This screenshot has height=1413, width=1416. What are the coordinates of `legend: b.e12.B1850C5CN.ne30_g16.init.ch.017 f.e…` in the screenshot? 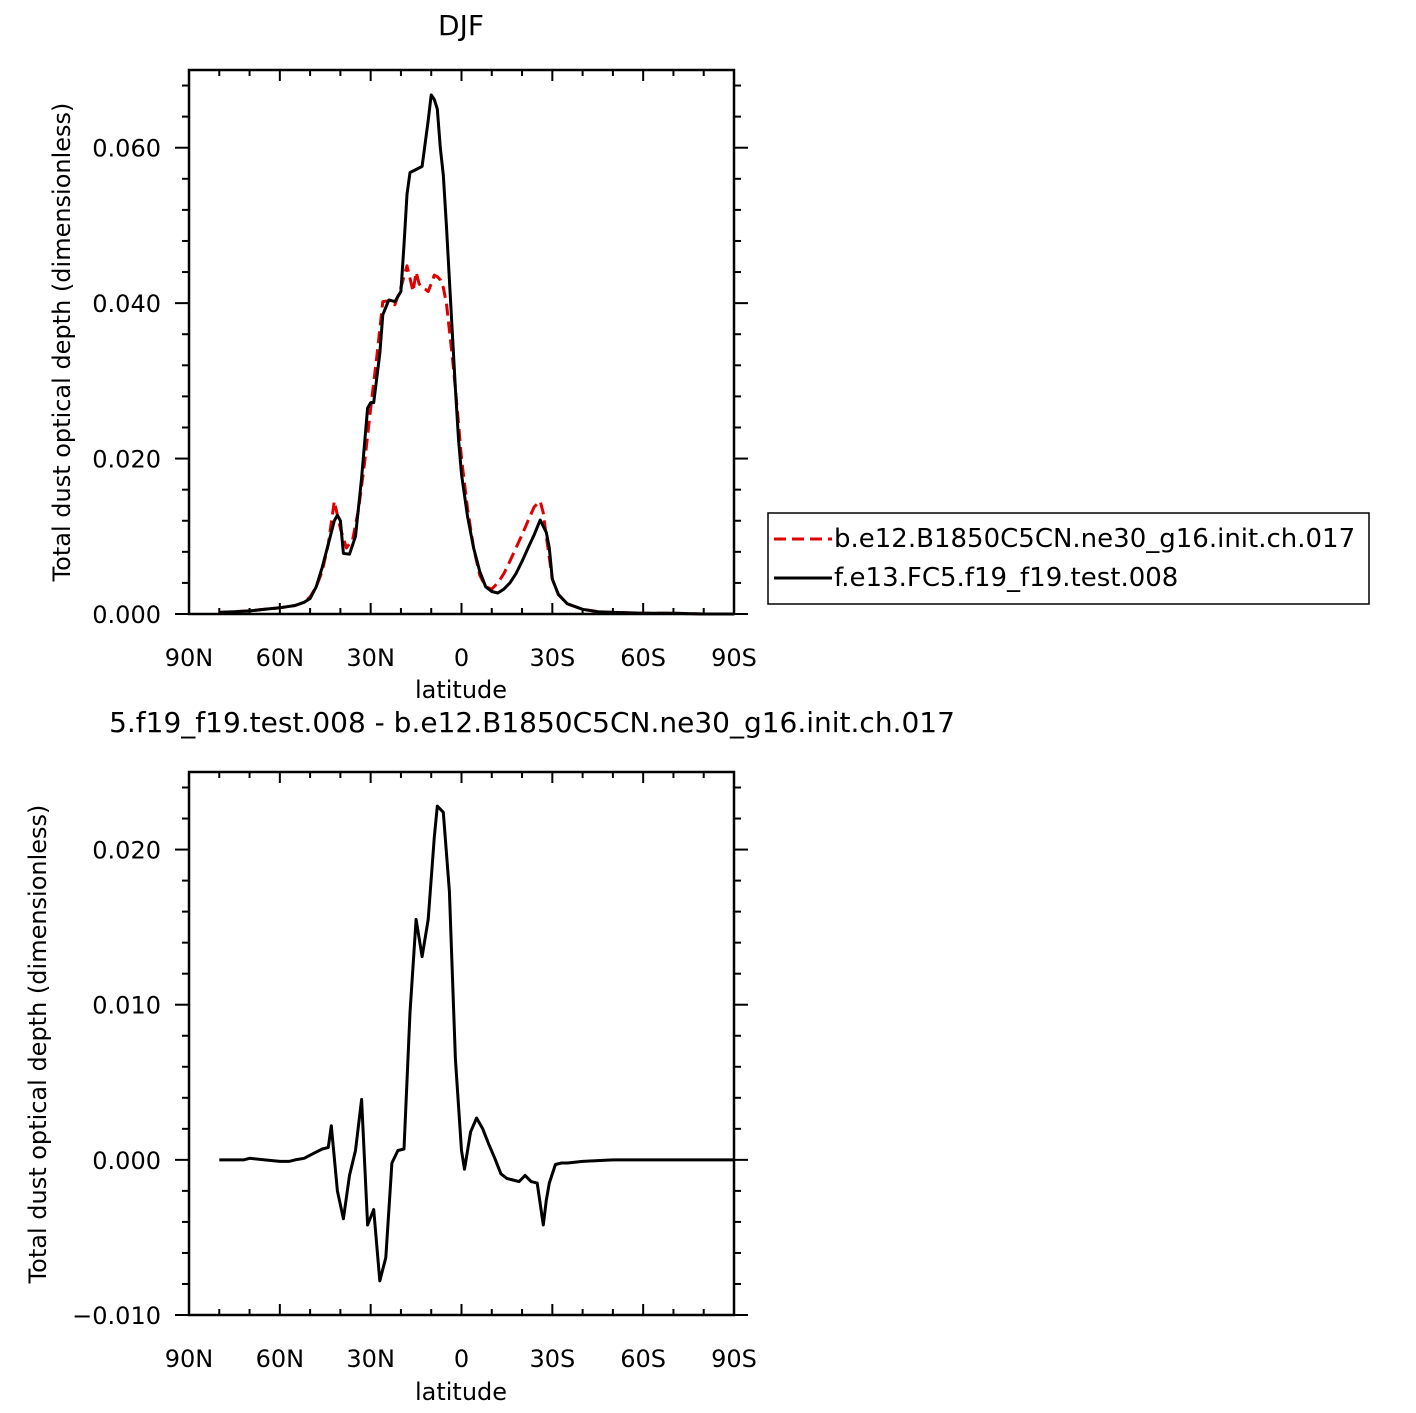 It's located at (1068, 558).